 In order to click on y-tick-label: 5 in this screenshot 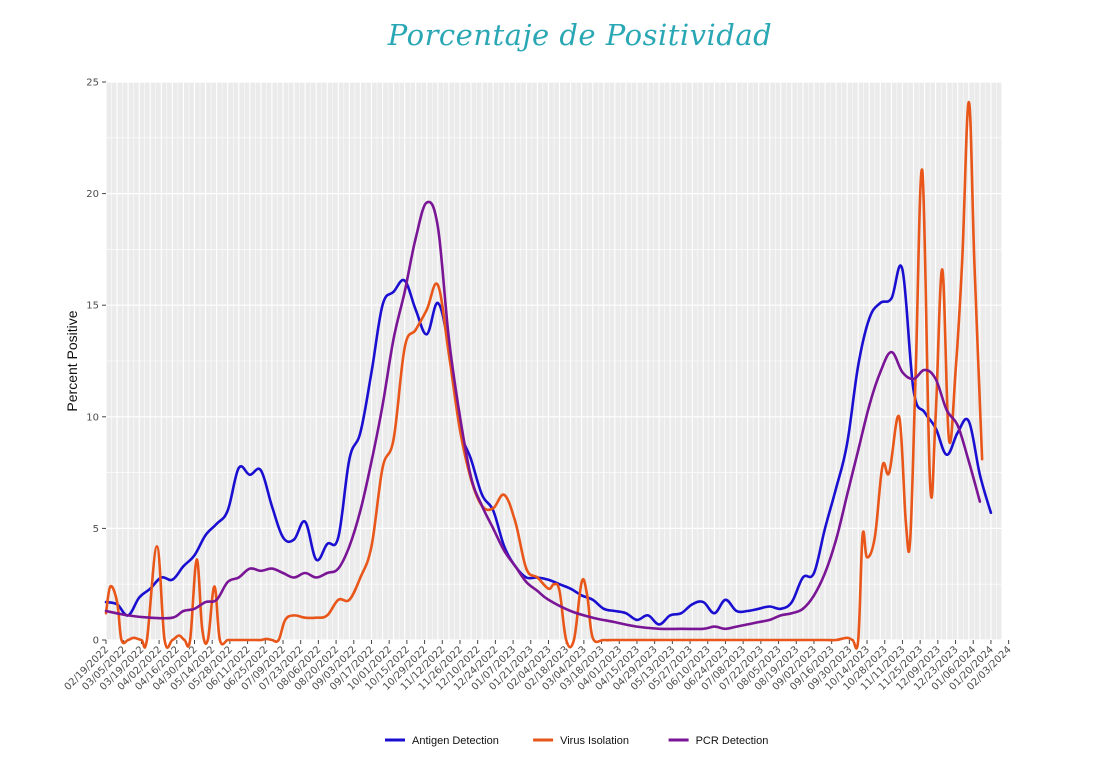, I will do `click(96, 529)`.